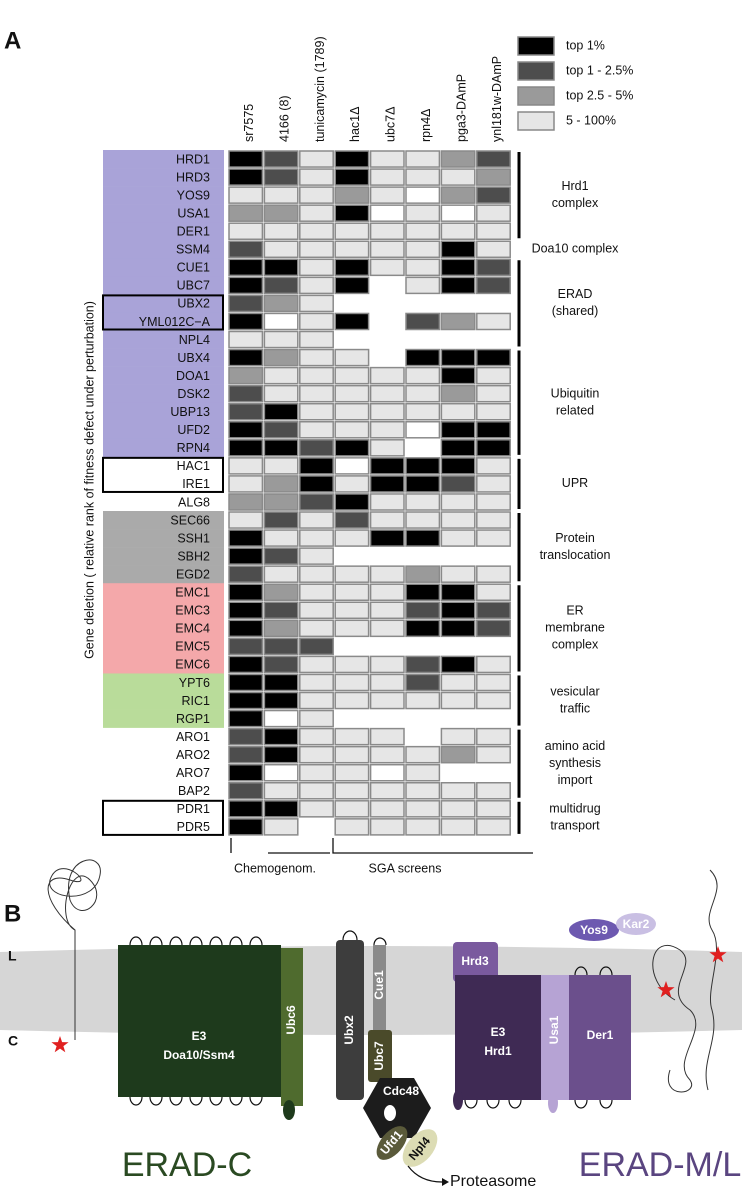  I want to click on section-label: ERAD, so click(575, 294).